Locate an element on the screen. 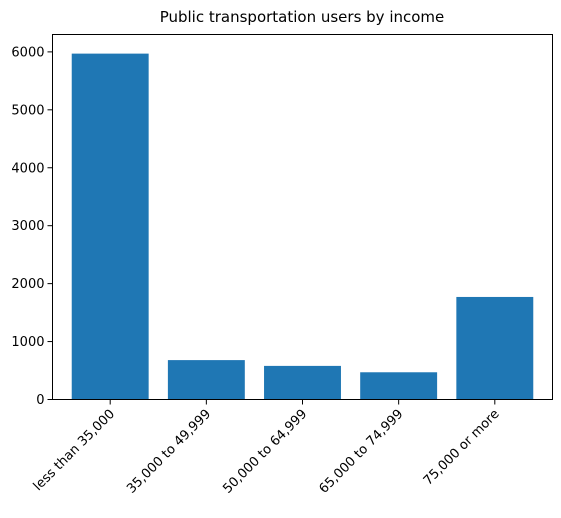  y-tick-label: 1000 is located at coordinates (27, 342).